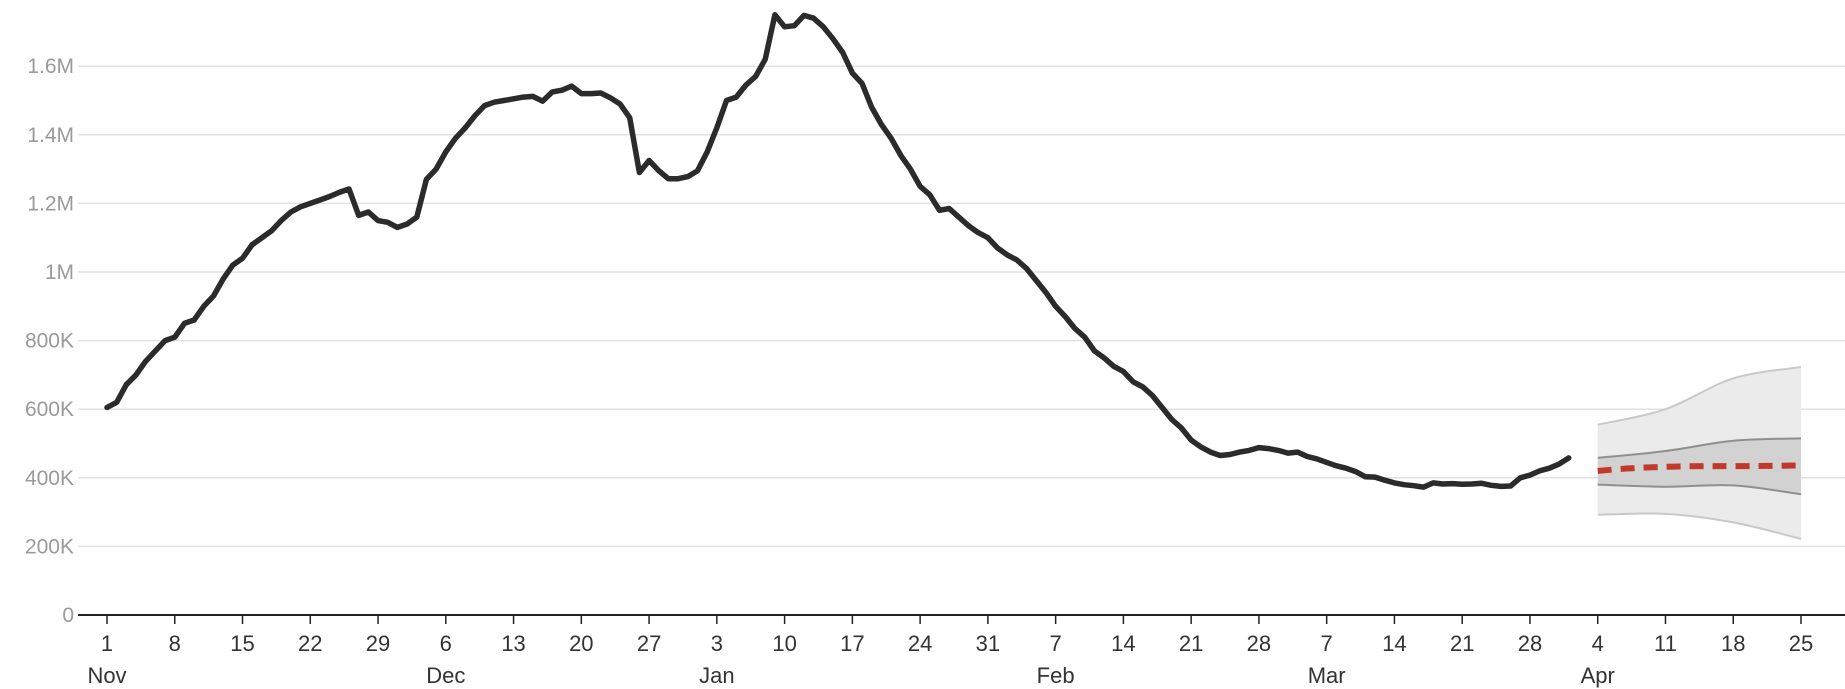 Image resolution: width=1845 pixels, height=689 pixels. I want to click on x-tick-label: 4, so click(1598, 643).